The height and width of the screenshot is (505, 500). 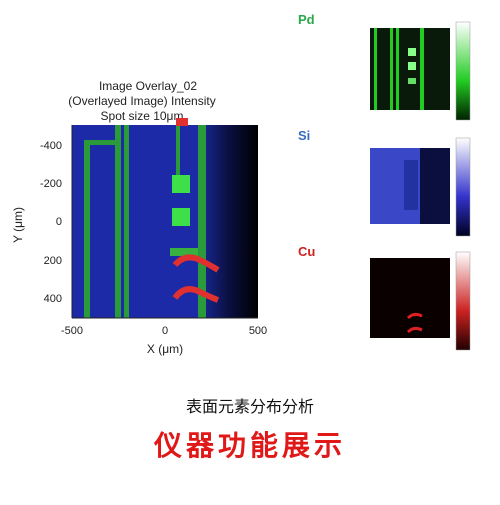 What do you see at coordinates (59, 222) in the screenshot?
I see `y-tick-label: 0` at bounding box center [59, 222].